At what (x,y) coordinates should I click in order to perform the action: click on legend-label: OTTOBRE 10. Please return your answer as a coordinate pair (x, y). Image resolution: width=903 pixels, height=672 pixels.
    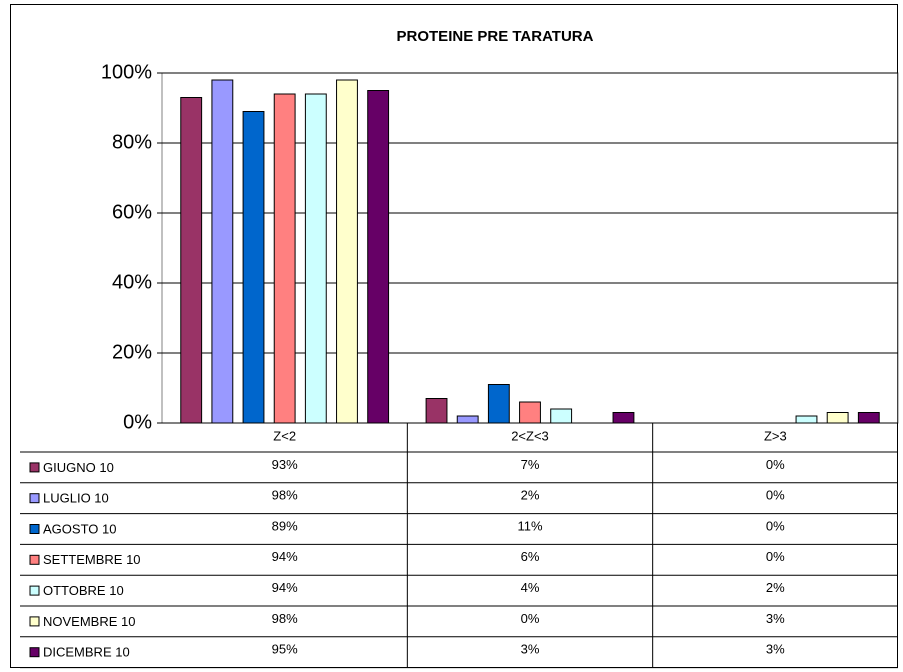
    Looking at the image, I should click on (83, 590).